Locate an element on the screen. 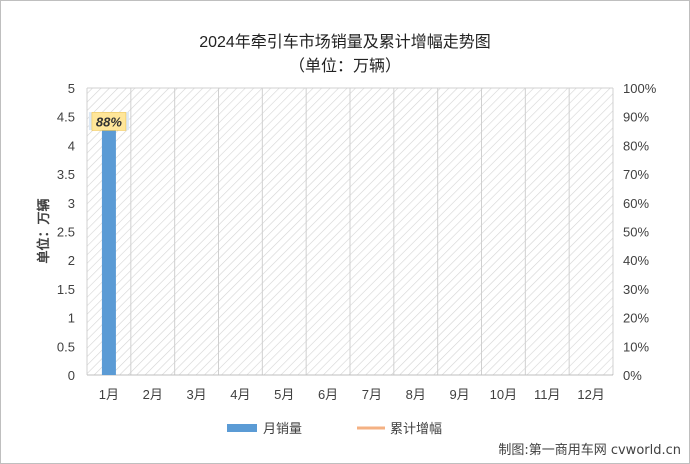  legend: 月销量 累计增幅 is located at coordinates (334, 429).